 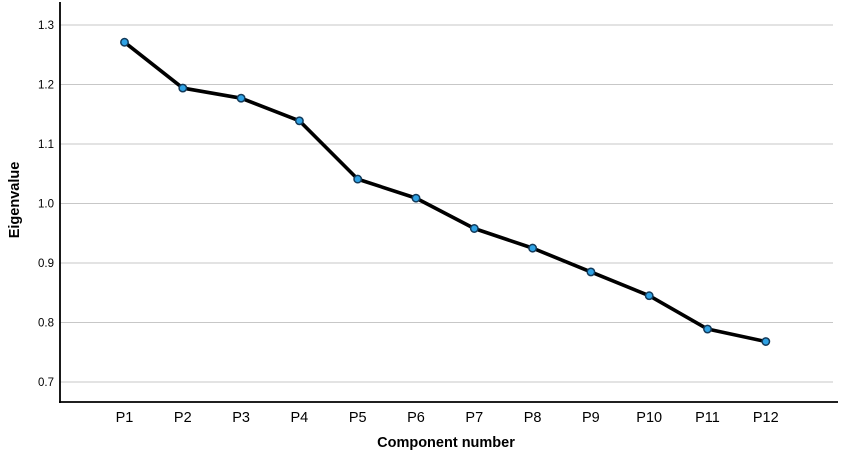 What do you see at coordinates (474, 228) in the screenshot?
I see `data-point-P7` at bounding box center [474, 228].